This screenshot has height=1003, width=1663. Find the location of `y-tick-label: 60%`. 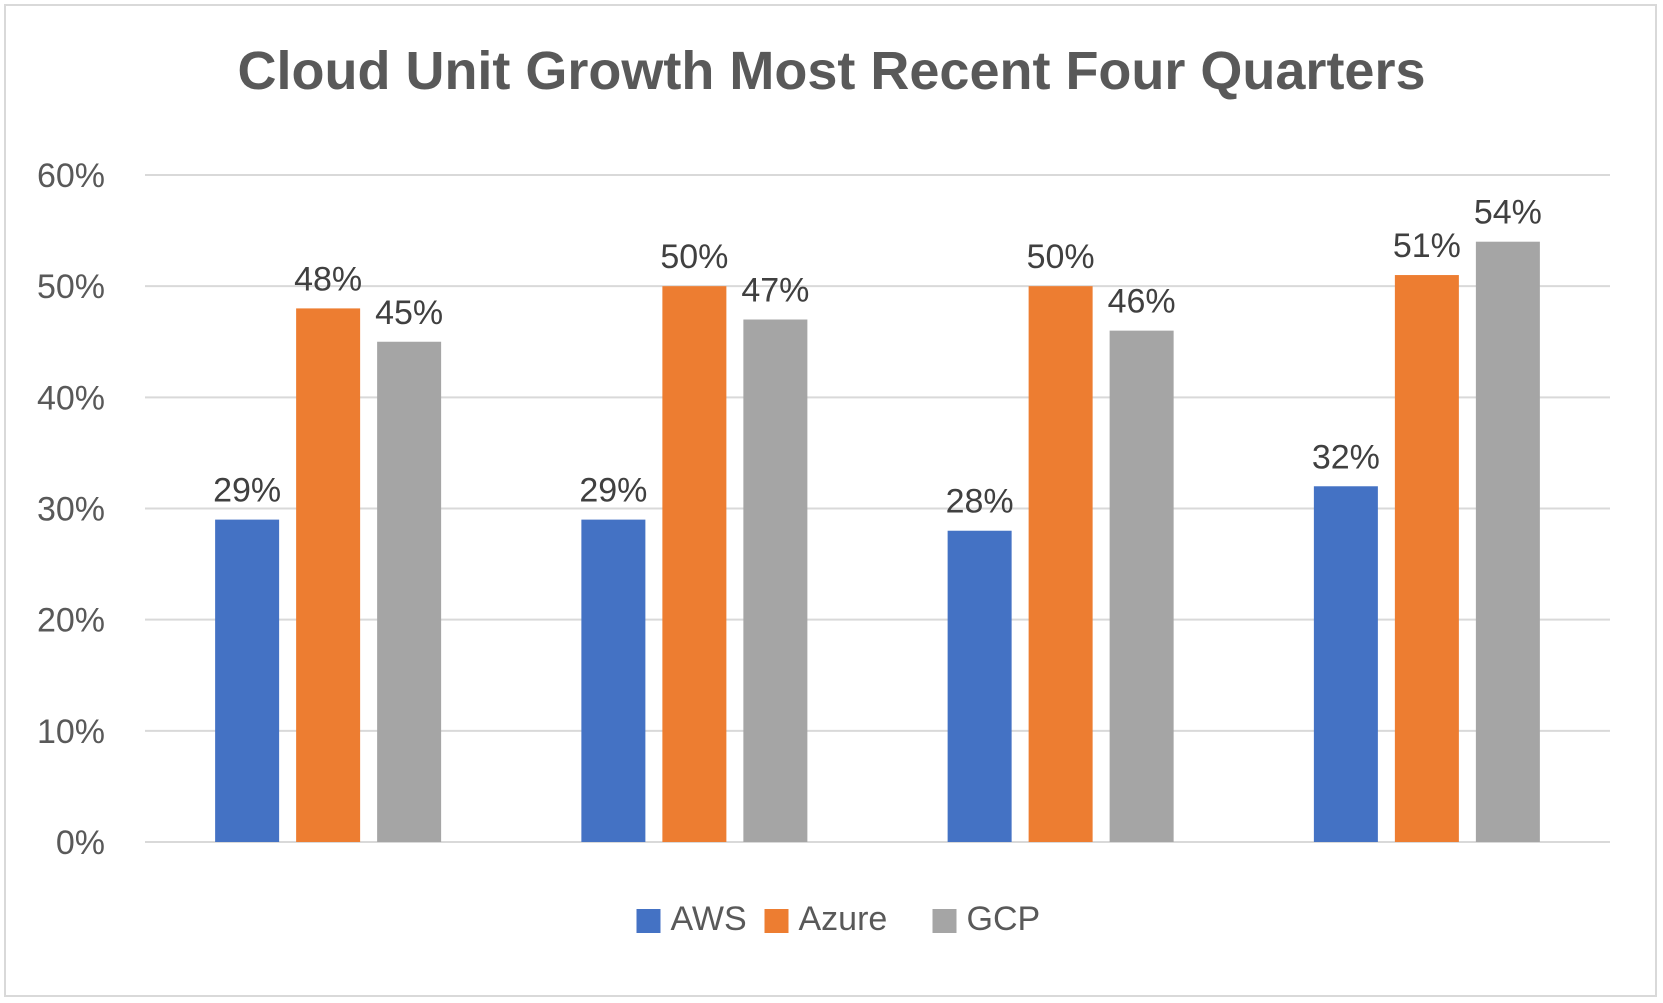

y-tick-label: 60% is located at coordinates (71, 176).